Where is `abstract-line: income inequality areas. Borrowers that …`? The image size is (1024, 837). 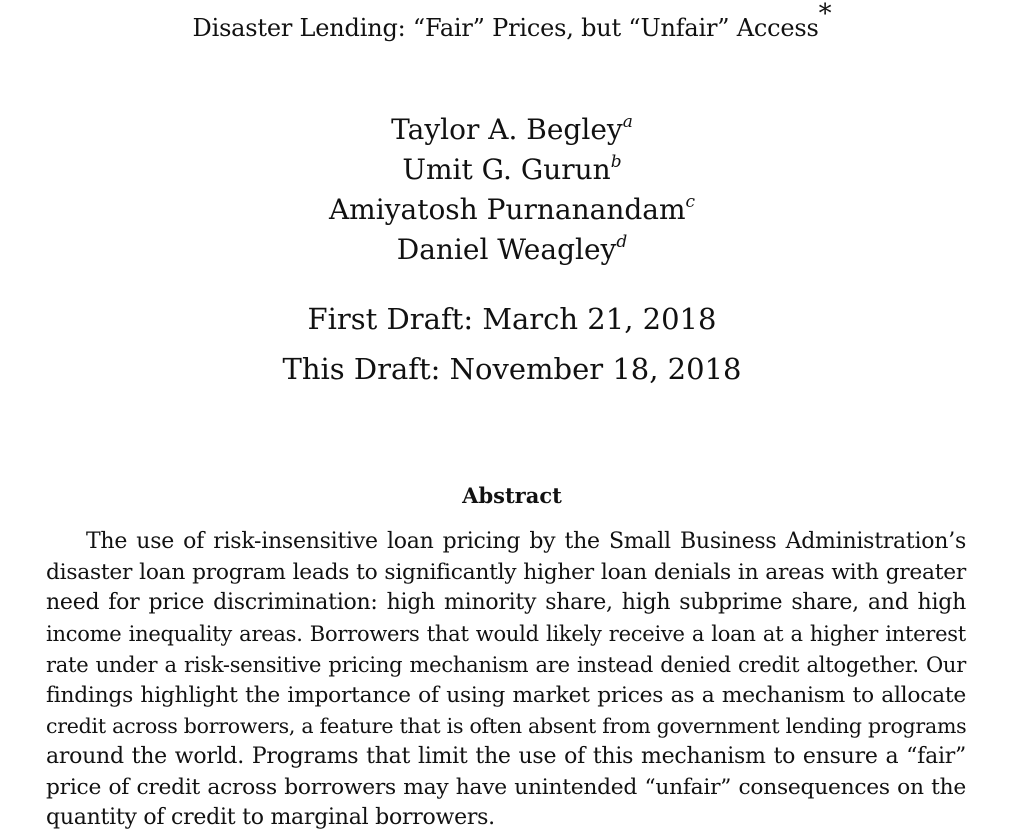 abstract-line: income inequality areas. Borrowers that … is located at coordinates (506, 634).